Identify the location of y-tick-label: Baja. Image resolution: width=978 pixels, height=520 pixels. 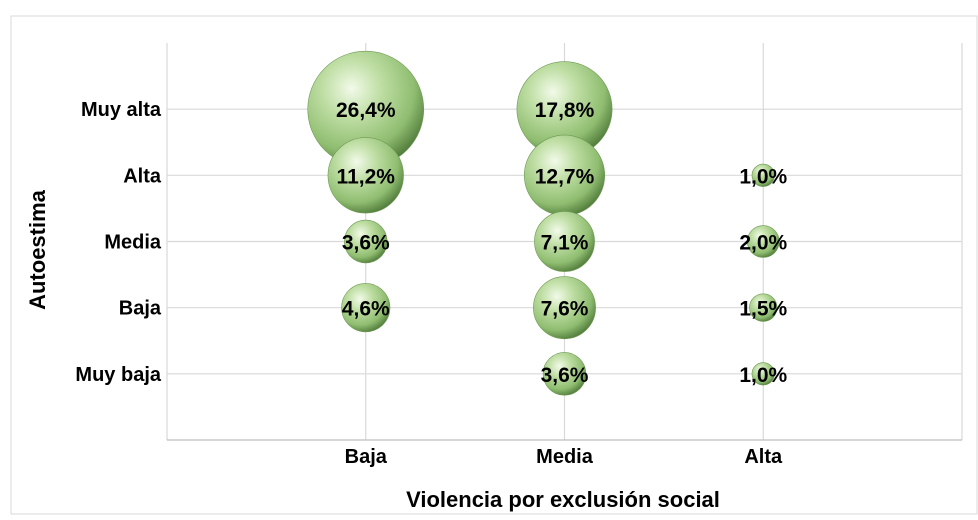
(140, 309).